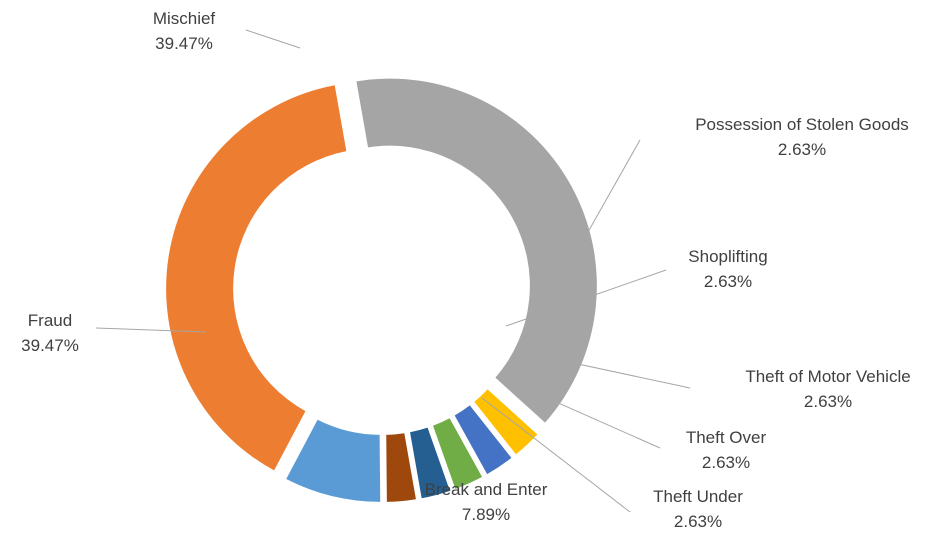 This screenshot has width=942, height=537. Describe the element at coordinates (486, 514) in the screenshot. I see `data-label-value: 7.89%` at that location.